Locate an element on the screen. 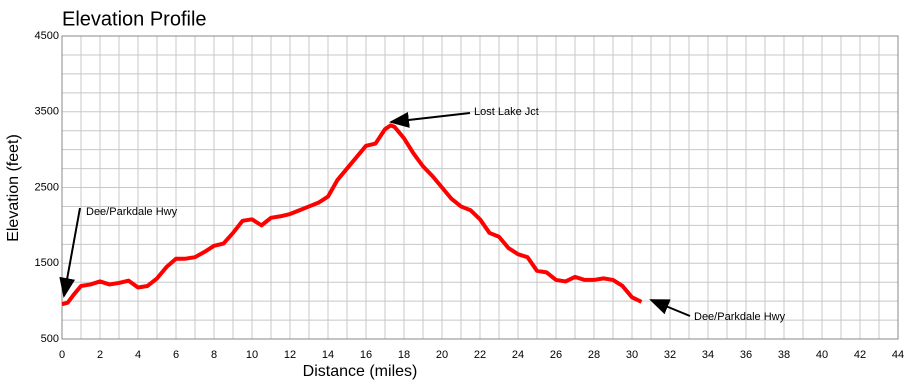  x-tick-label: 18 is located at coordinates (404, 355).